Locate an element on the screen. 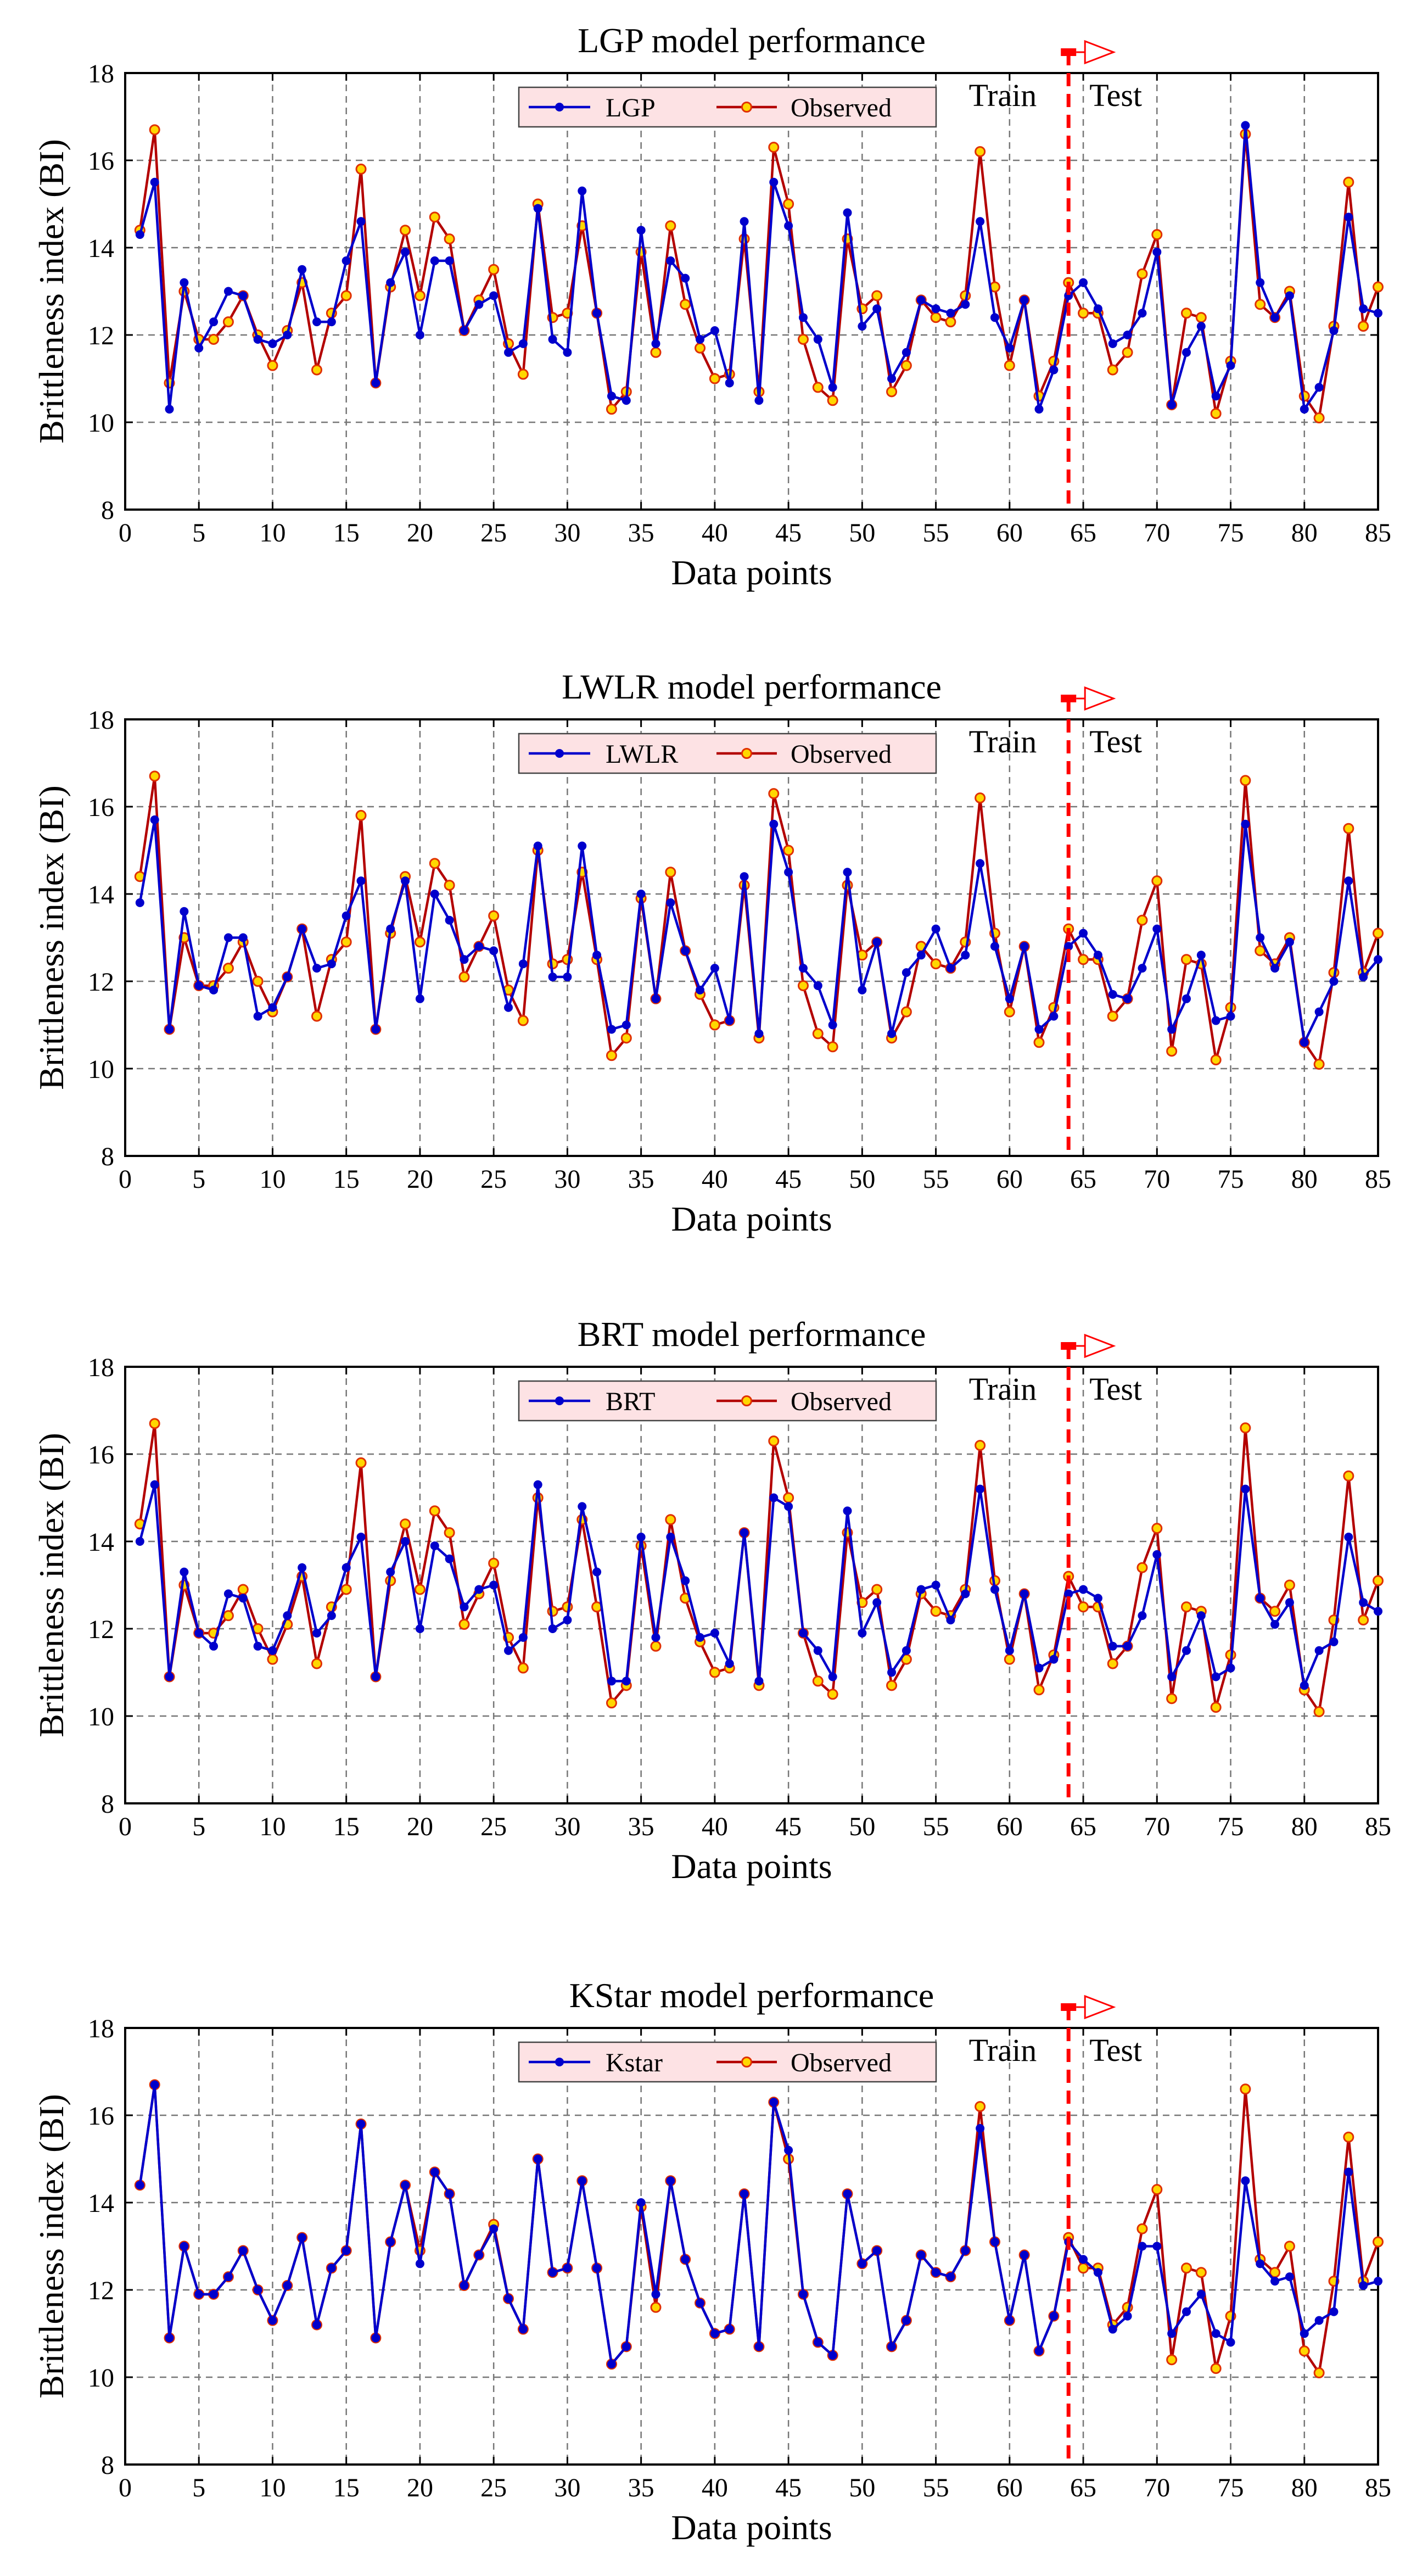 Image resolution: width=1411 pixels, height=2576 pixels. legend-label-model: Kstar is located at coordinates (634, 2063).